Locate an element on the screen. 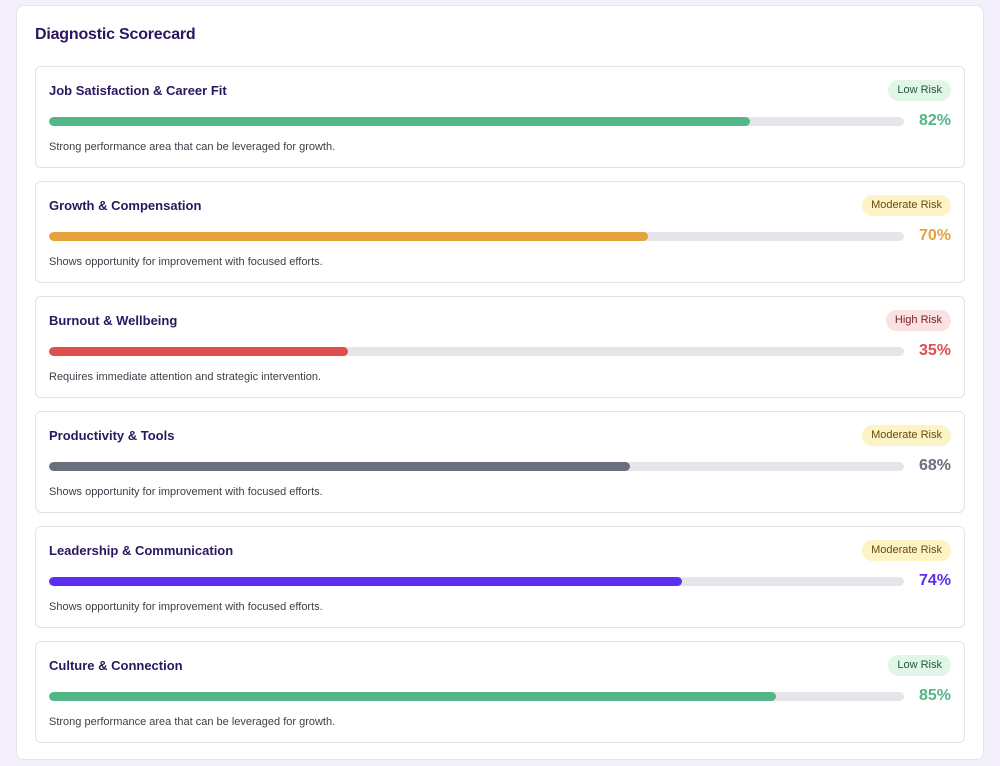  score-percent: 85% is located at coordinates (934, 695).